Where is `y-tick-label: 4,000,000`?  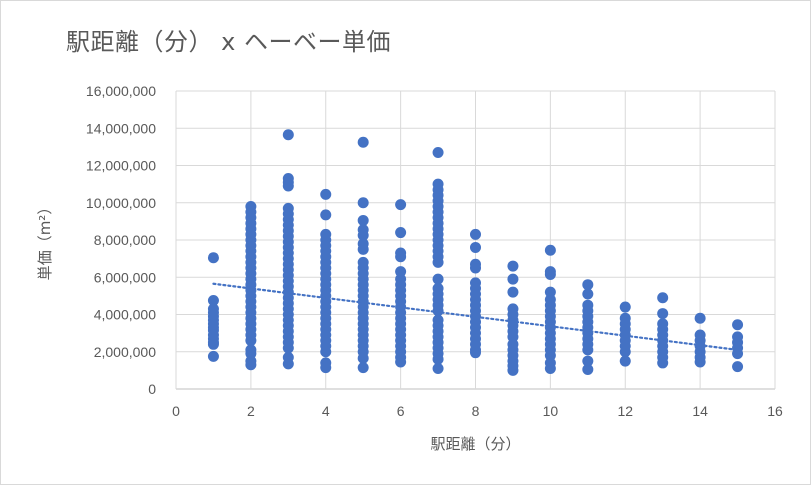
y-tick-label: 4,000,000 is located at coordinates (125, 315).